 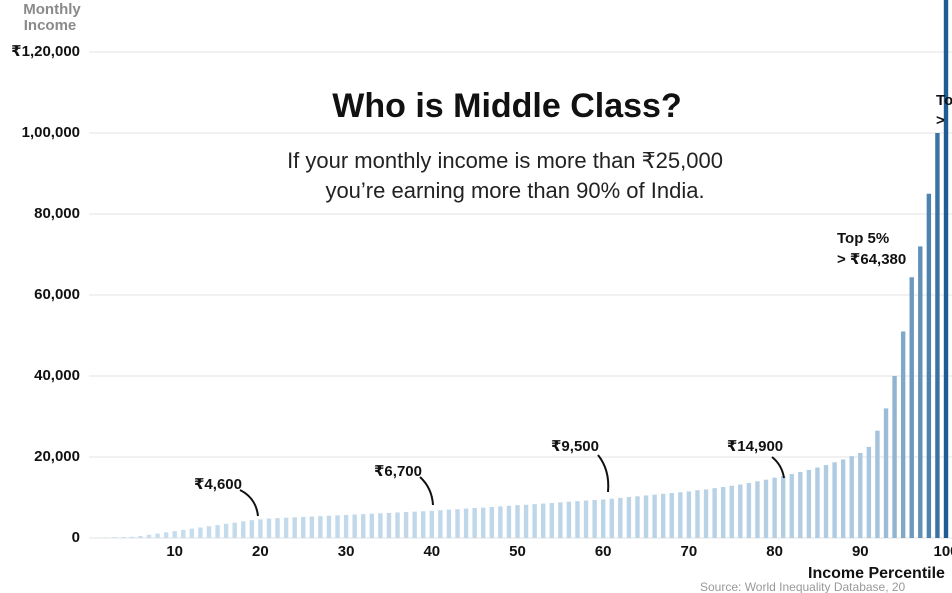 I want to click on x-tick-label: 100, so click(x=942, y=551).